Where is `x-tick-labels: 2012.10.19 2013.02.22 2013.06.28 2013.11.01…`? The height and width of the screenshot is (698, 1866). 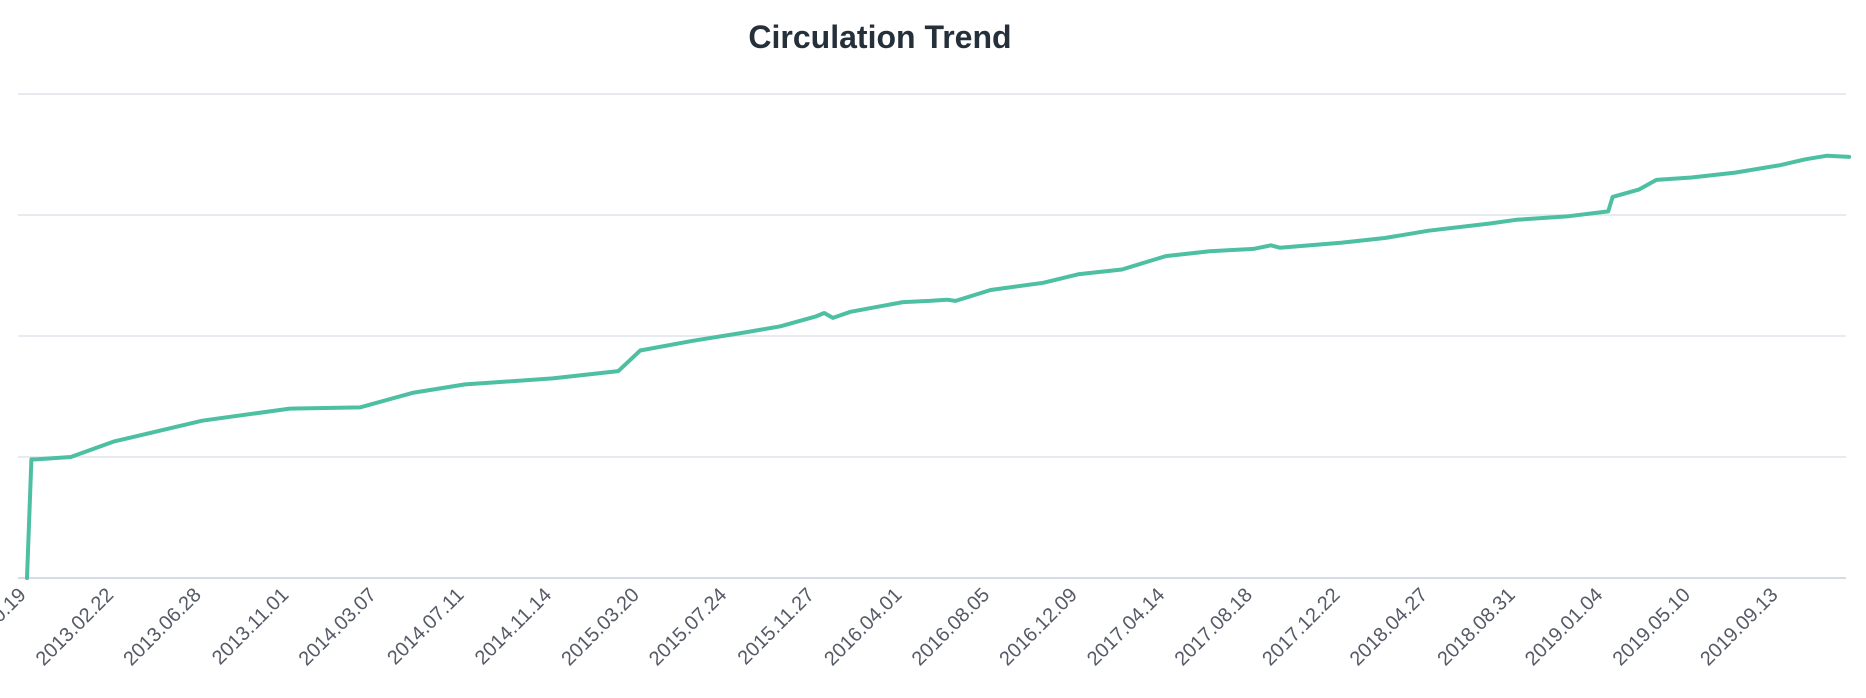 x-tick-labels: 2012.10.19 2013.02.22 2013.06.28 2013.11.01… is located at coordinates (891, 627).